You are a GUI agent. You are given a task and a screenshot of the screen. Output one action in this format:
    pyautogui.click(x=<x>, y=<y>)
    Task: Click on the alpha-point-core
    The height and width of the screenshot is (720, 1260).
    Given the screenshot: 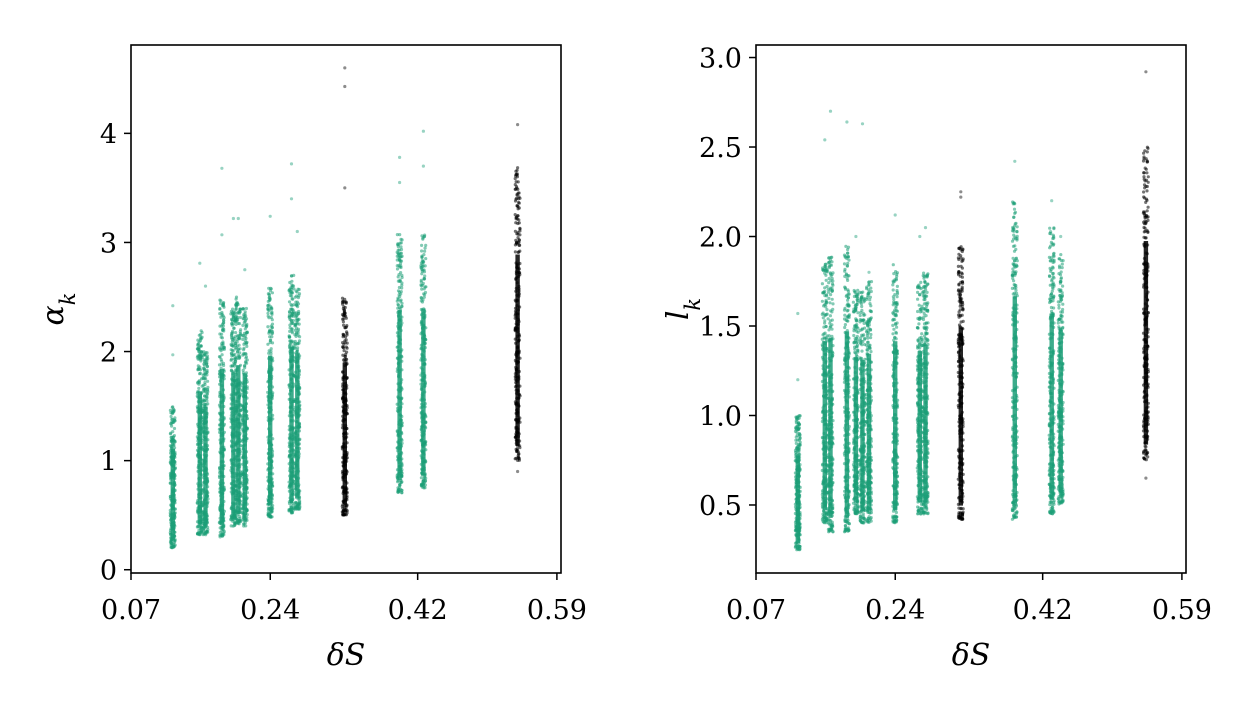 What is the action you would take?
    pyautogui.click(x=344, y=433)
    